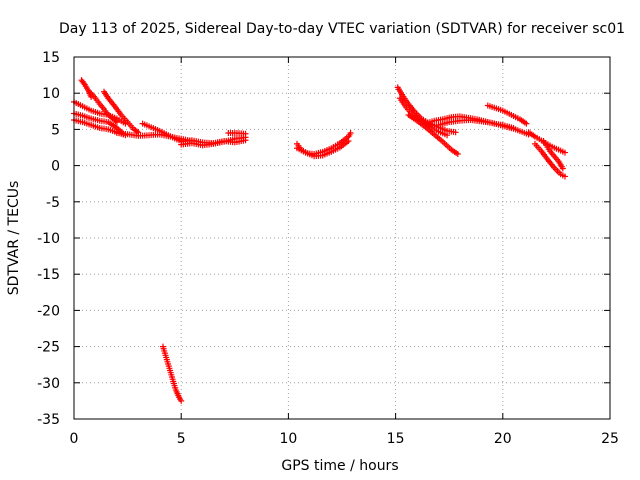  I want to click on y-tick-label: -20, so click(48, 311).